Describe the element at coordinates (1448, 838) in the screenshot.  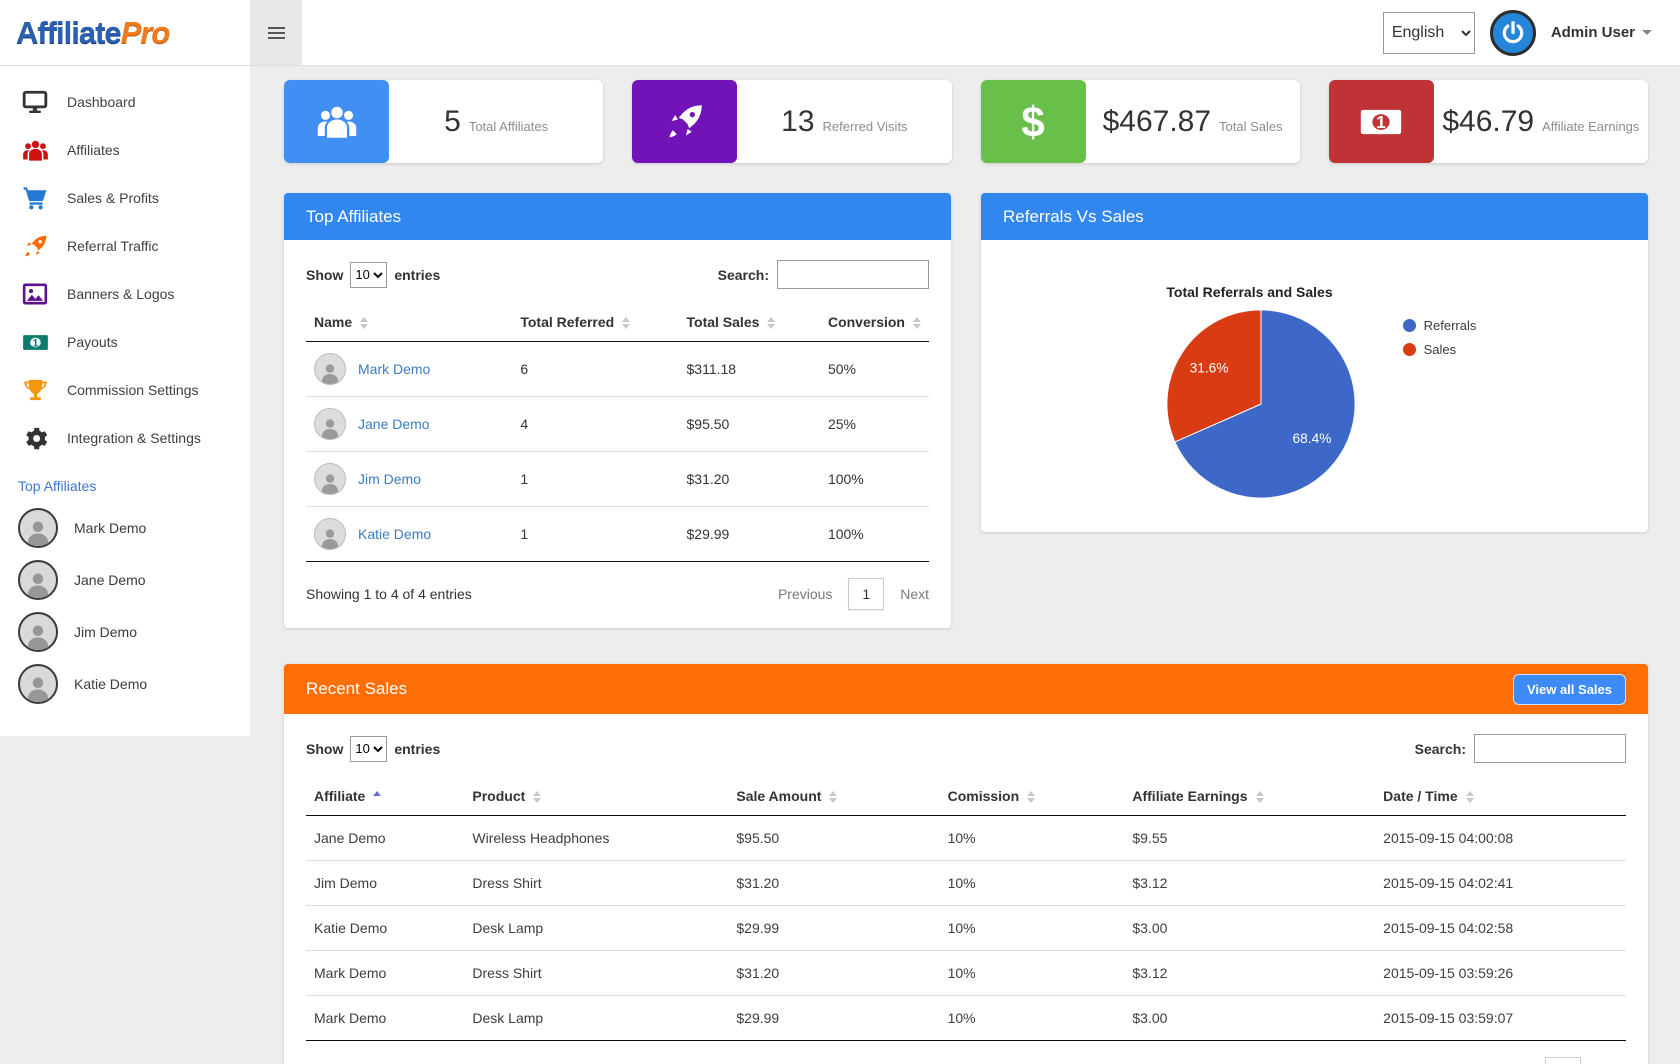
I see `datetime-value: 2015-09-15 04:00:08` at that location.